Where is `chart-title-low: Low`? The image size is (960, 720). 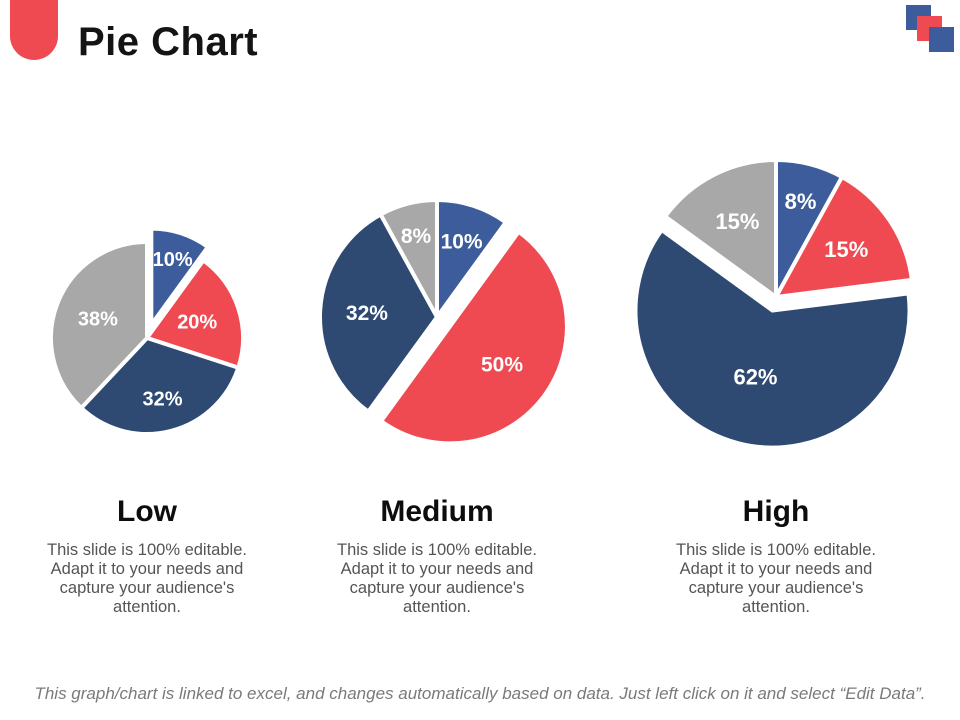 chart-title-low: Low is located at coordinates (147, 511).